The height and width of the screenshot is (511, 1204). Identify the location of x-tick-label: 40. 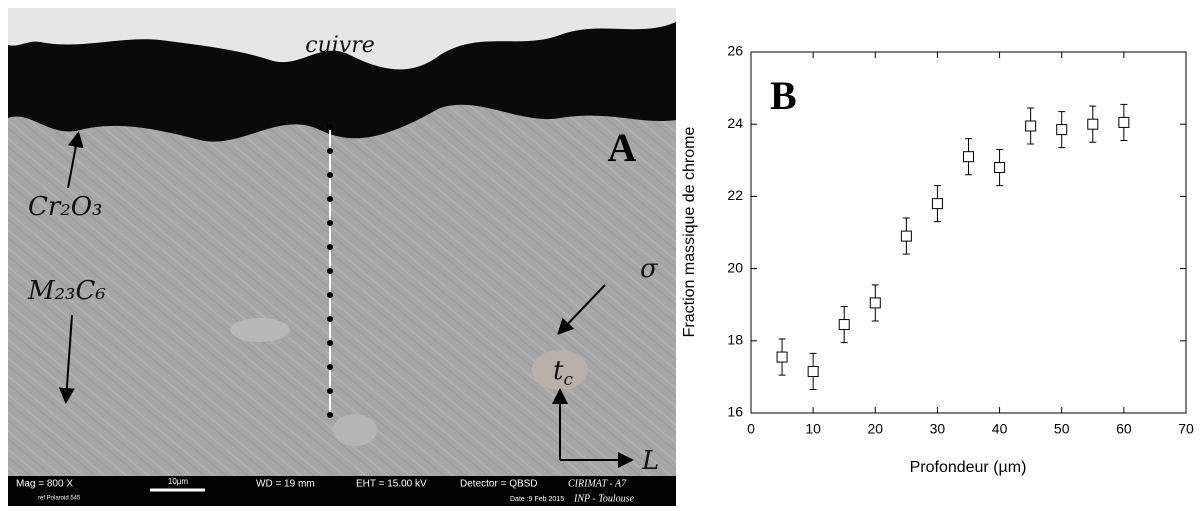
(1000, 429).